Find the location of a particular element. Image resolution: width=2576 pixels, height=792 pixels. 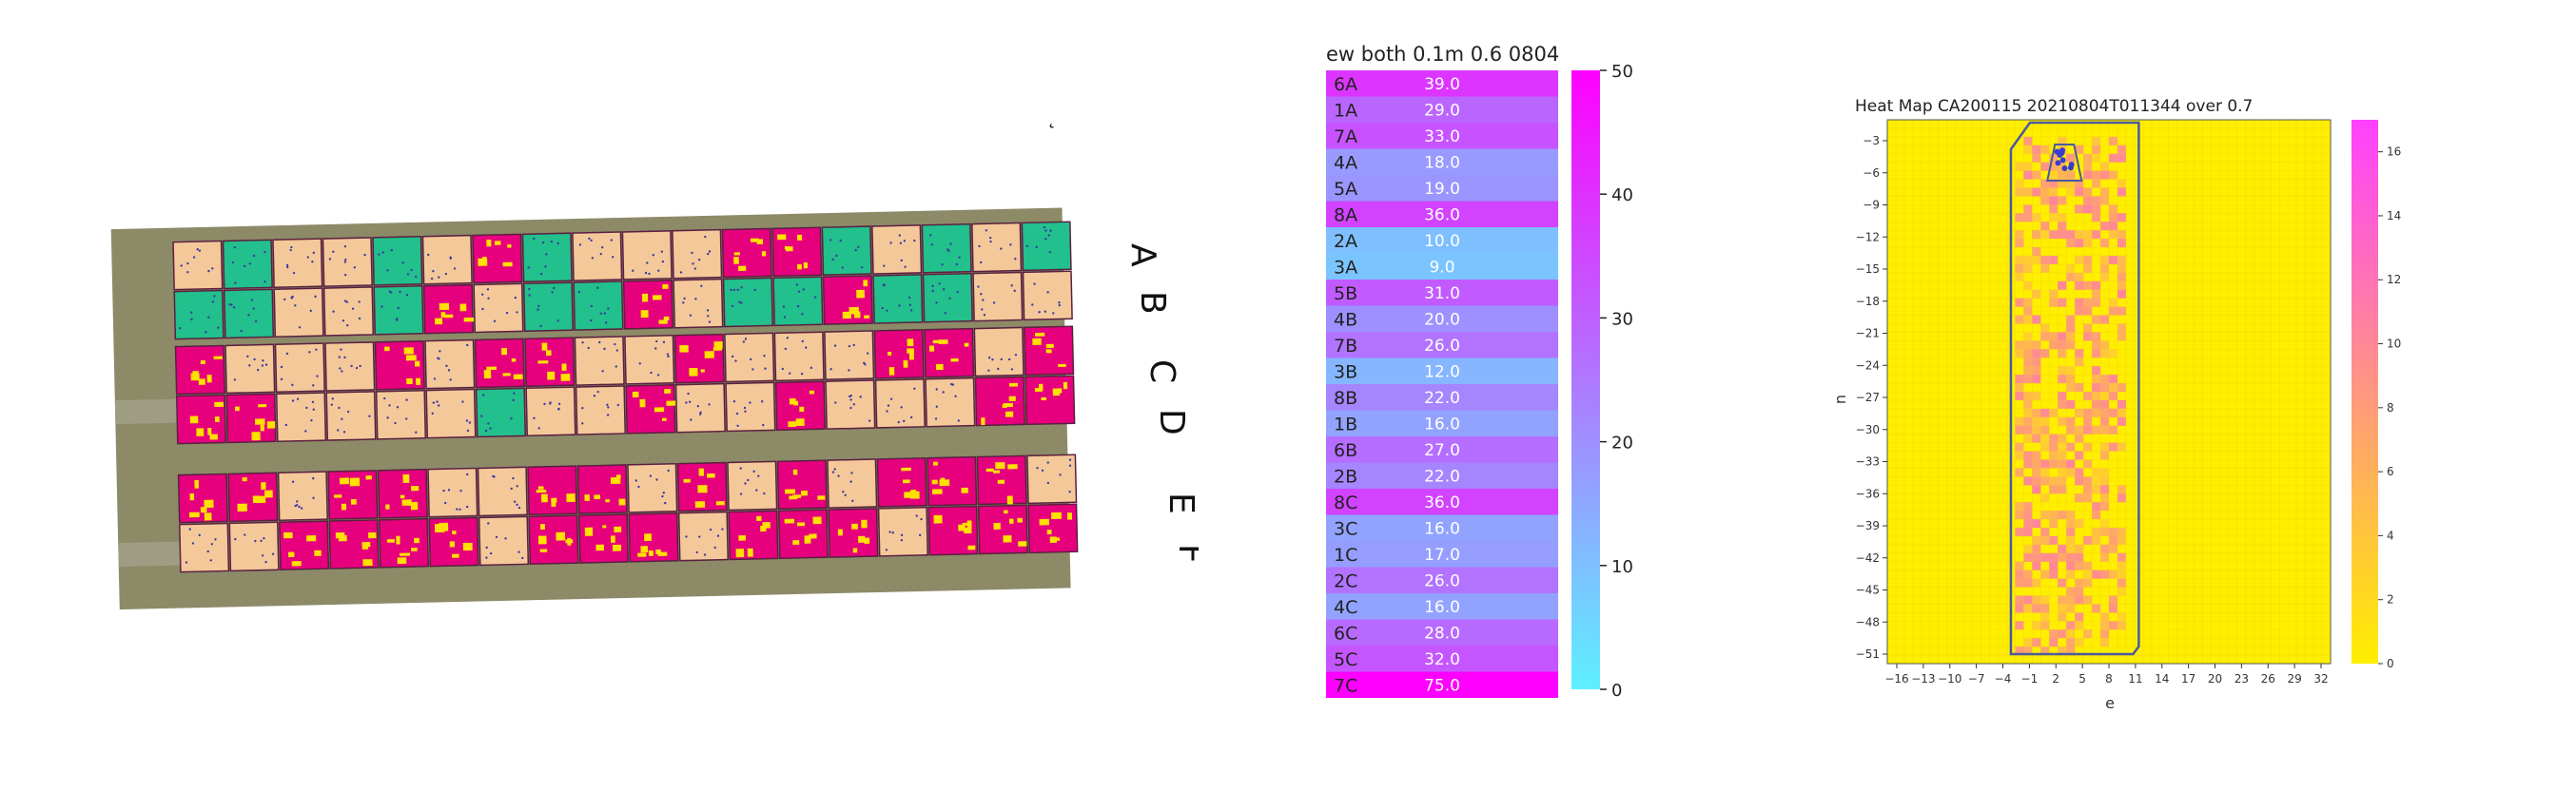

cell-value: 33.0 is located at coordinates (1442, 136).